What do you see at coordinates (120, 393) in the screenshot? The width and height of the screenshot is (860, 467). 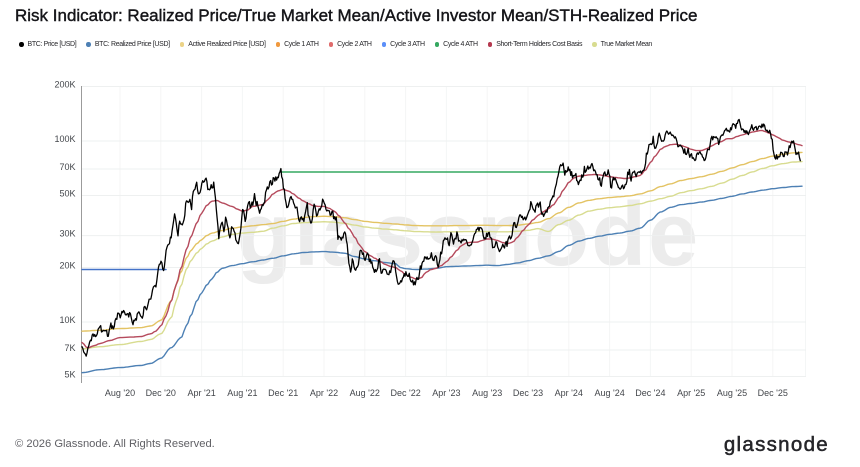 I see `svg-text: Aug '20` at bounding box center [120, 393].